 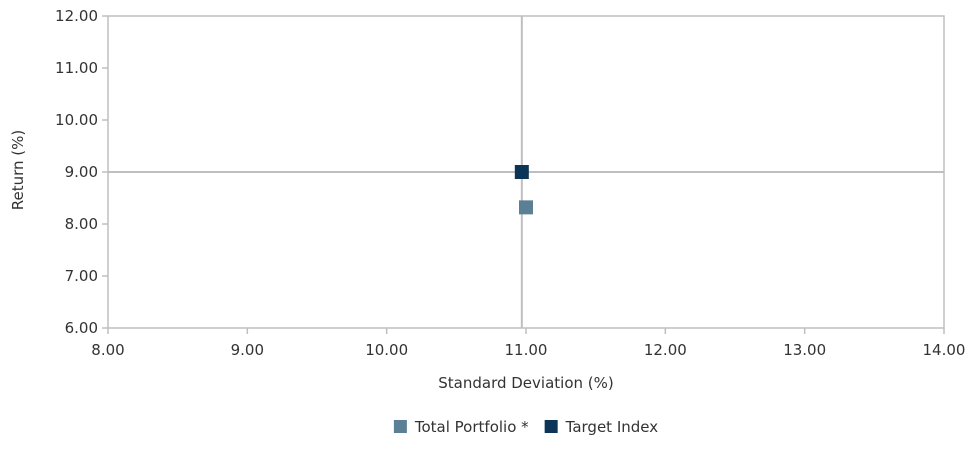 I want to click on y-tick-label: 10.00, so click(x=76, y=120).